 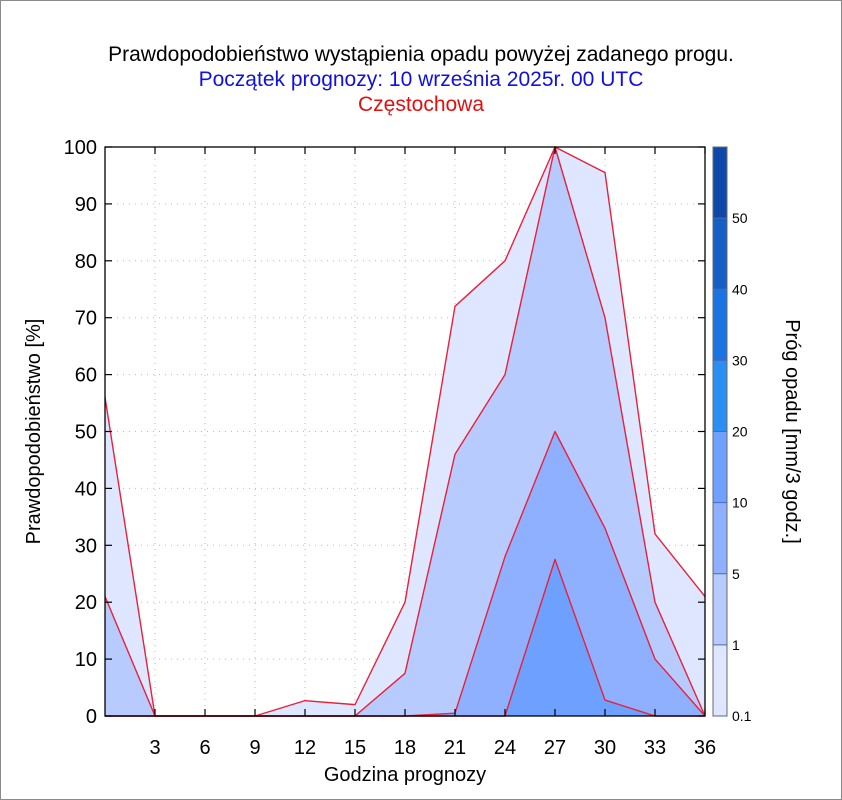 What do you see at coordinates (705, 748) in the screenshot?
I see `x-tick-label: 36` at bounding box center [705, 748].